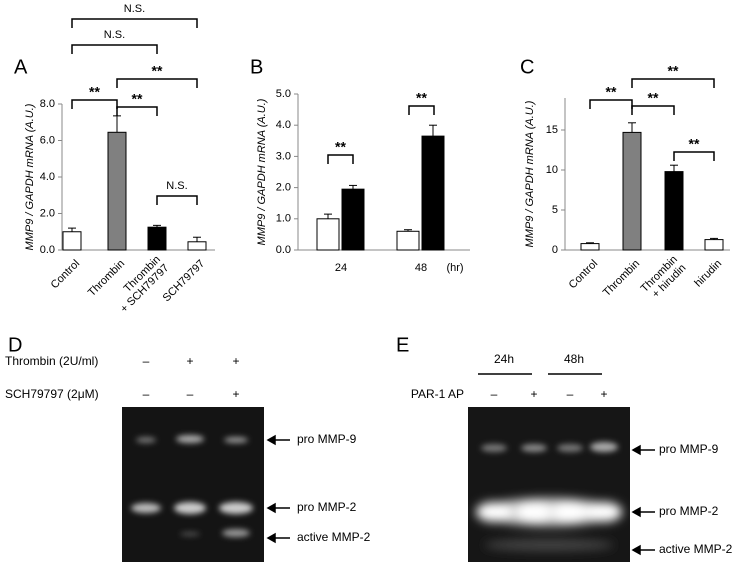 This screenshot has height=580, width=745. I want to click on x-tick-label: Thrombin+ hirudin, so click(664, 278).